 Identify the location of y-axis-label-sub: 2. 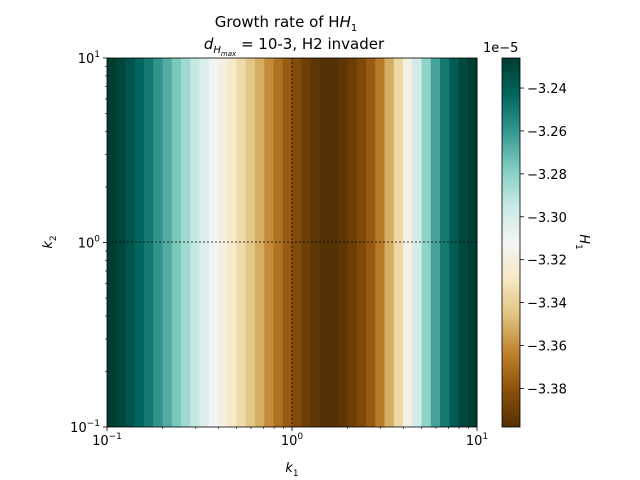
(54, 238).